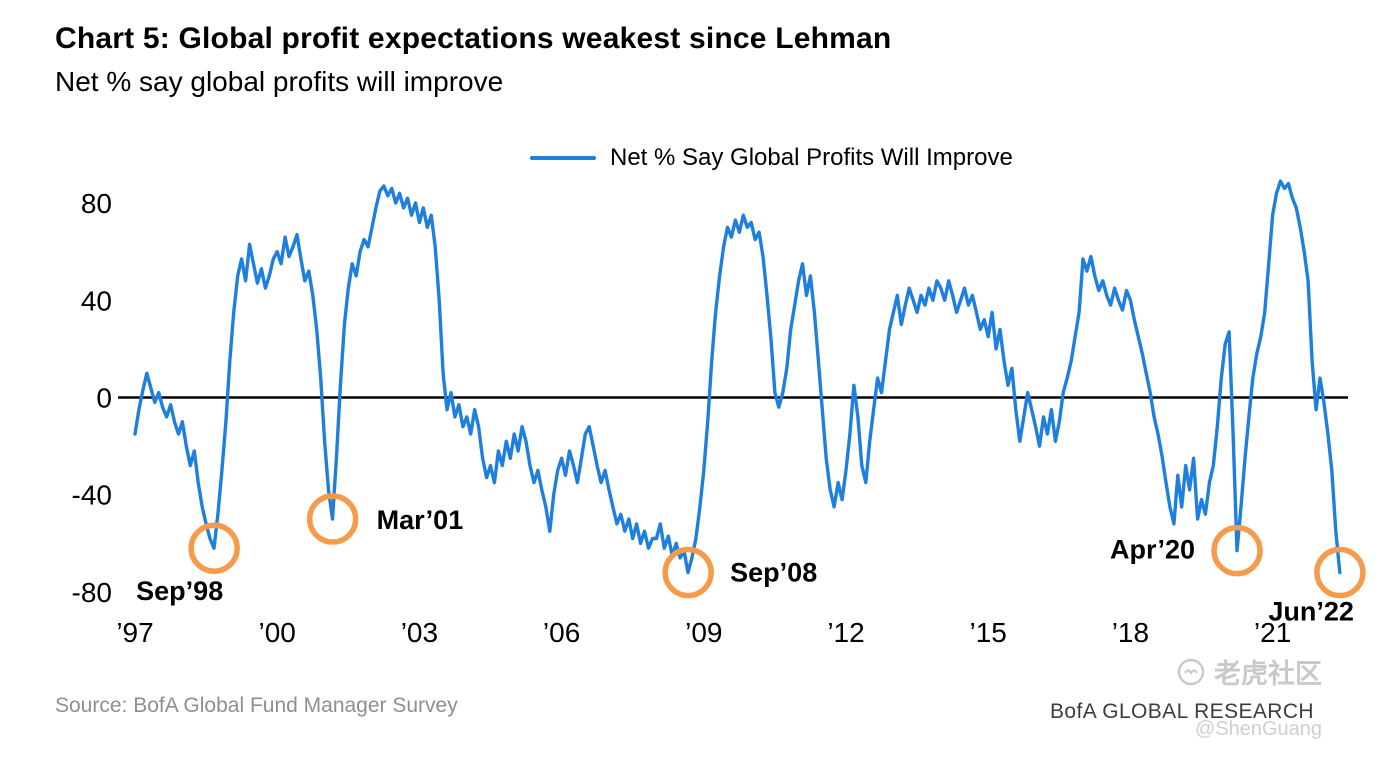 The height and width of the screenshot is (760, 1384). Describe the element at coordinates (988, 632) in the screenshot. I see `x-tick-label: ’15` at that location.